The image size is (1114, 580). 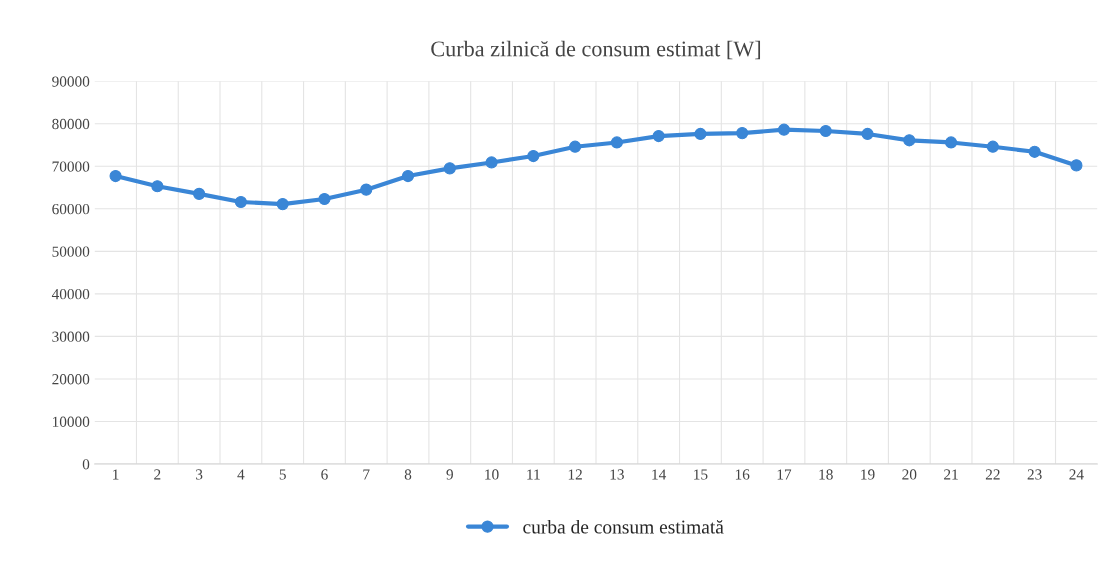 I want to click on x-tick-label: 24, so click(x=1076, y=474).